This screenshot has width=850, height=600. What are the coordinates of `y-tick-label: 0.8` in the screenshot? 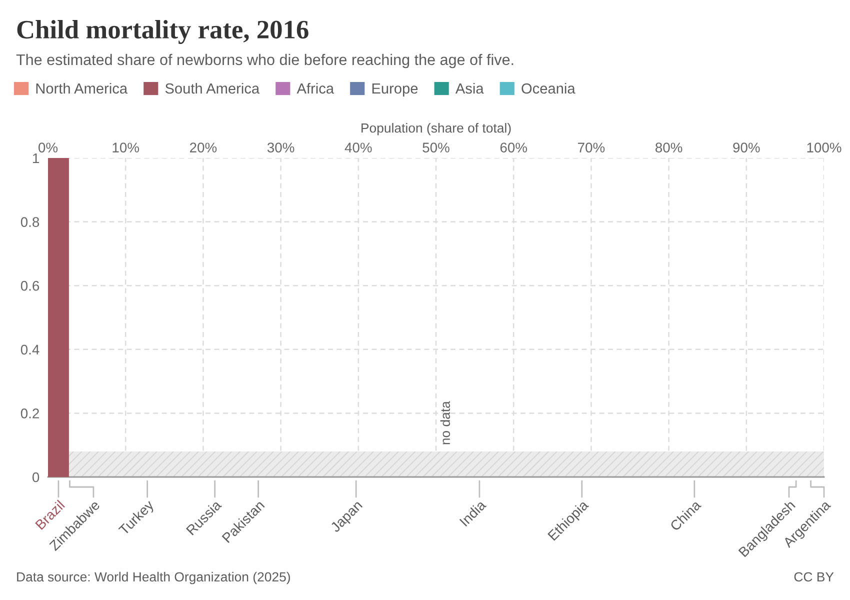 It's located at (30, 222).